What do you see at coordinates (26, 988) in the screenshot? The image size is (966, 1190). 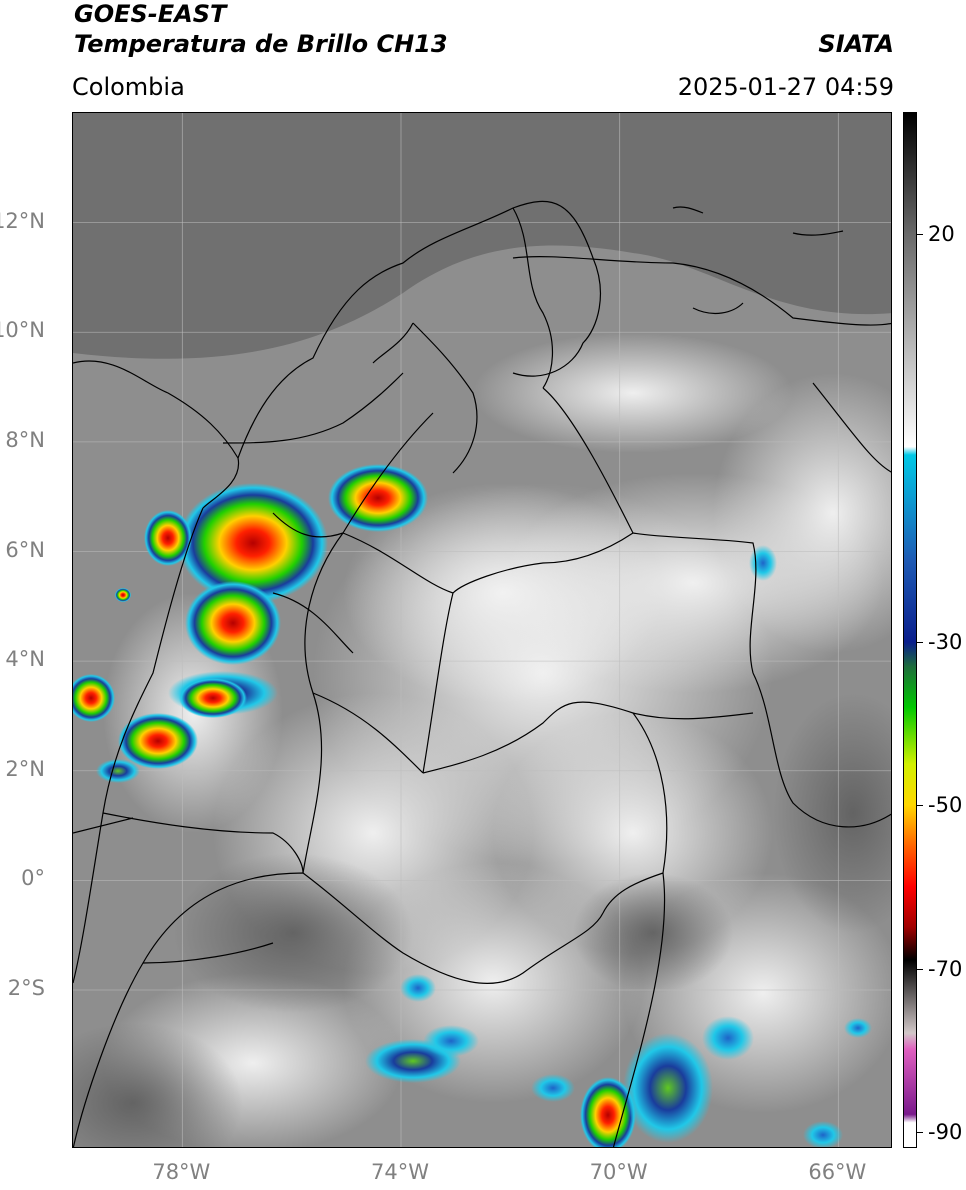 I see `lat-tick-label: 2°S` at bounding box center [26, 988].